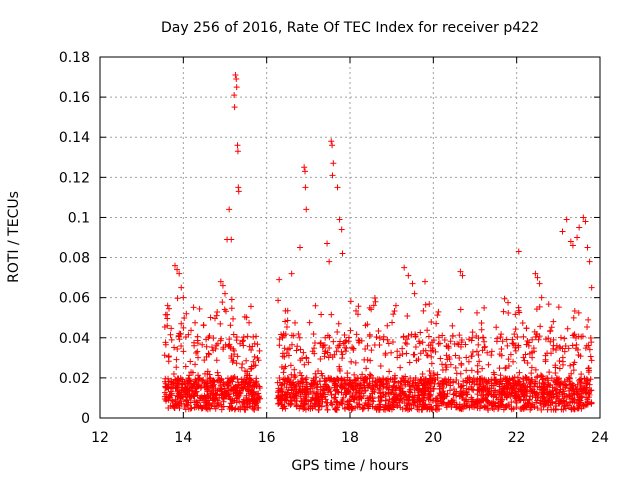 The width and height of the screenshot is (640, 480). What do you see at coordinates (74, 339) in the screenshot?
I see `y-tick-label: 0.04` at bounding box center [74, 339].